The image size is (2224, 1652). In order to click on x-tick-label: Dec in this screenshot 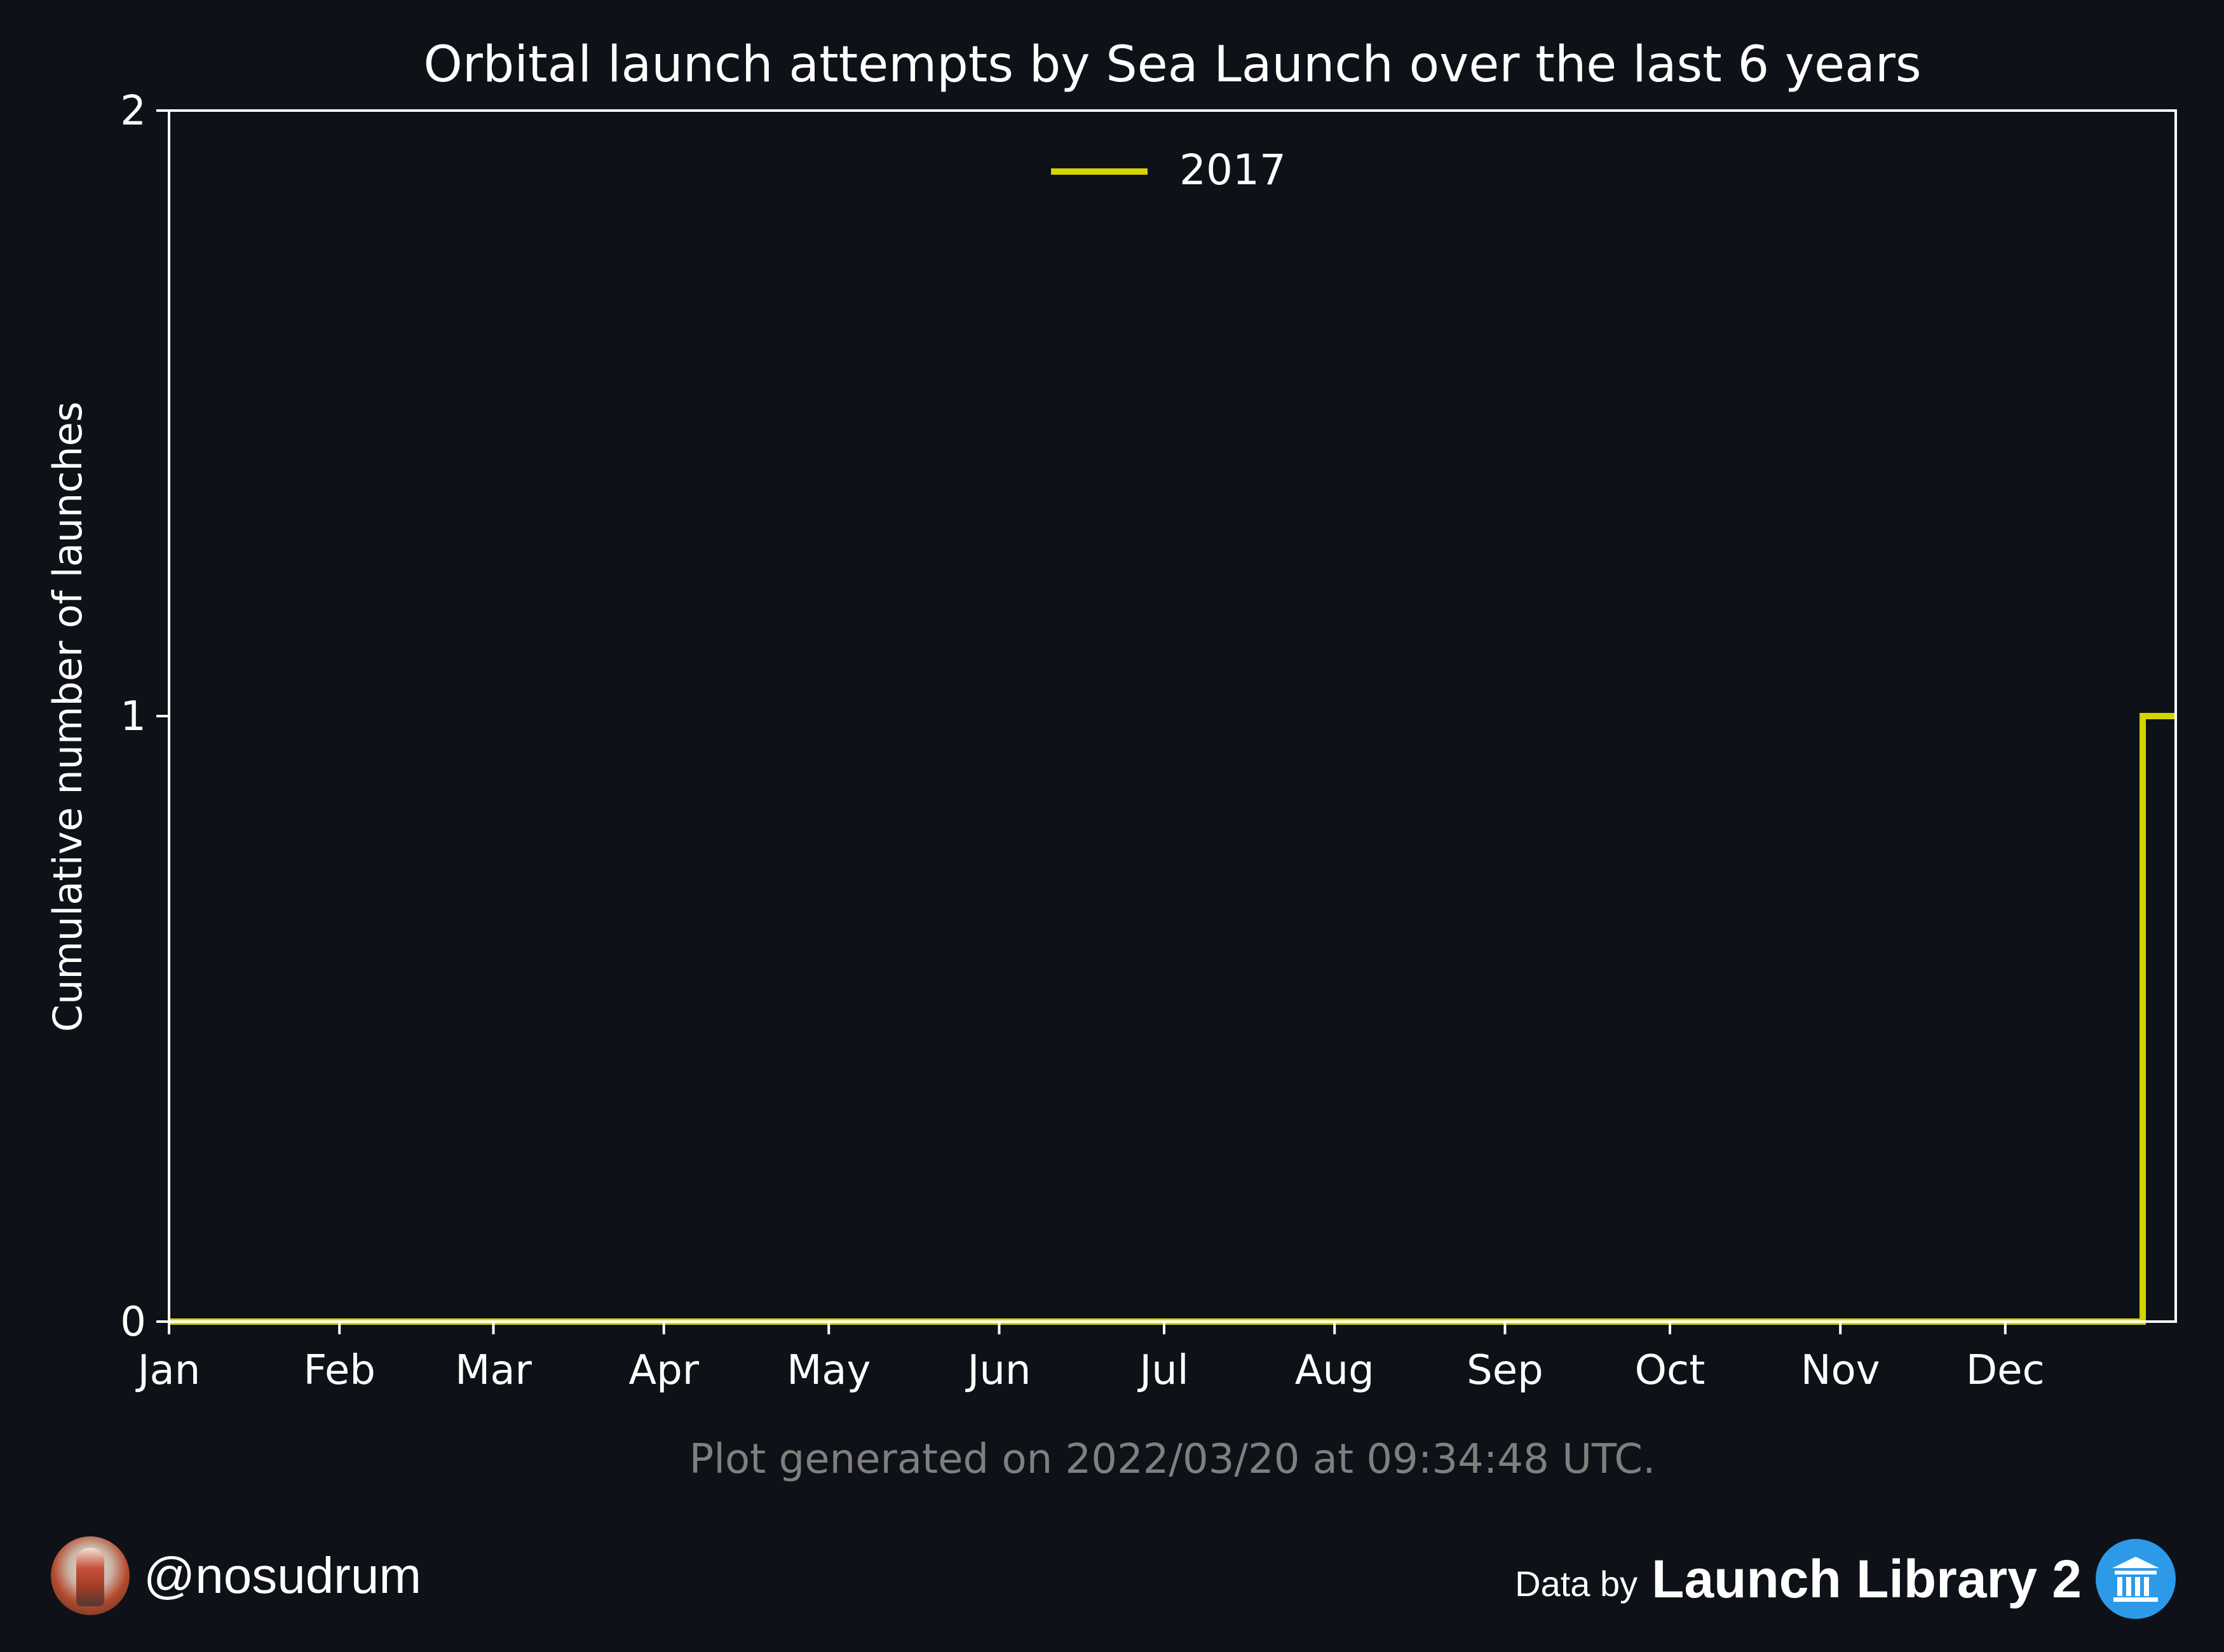, I will do `click(2005, 1371)`.